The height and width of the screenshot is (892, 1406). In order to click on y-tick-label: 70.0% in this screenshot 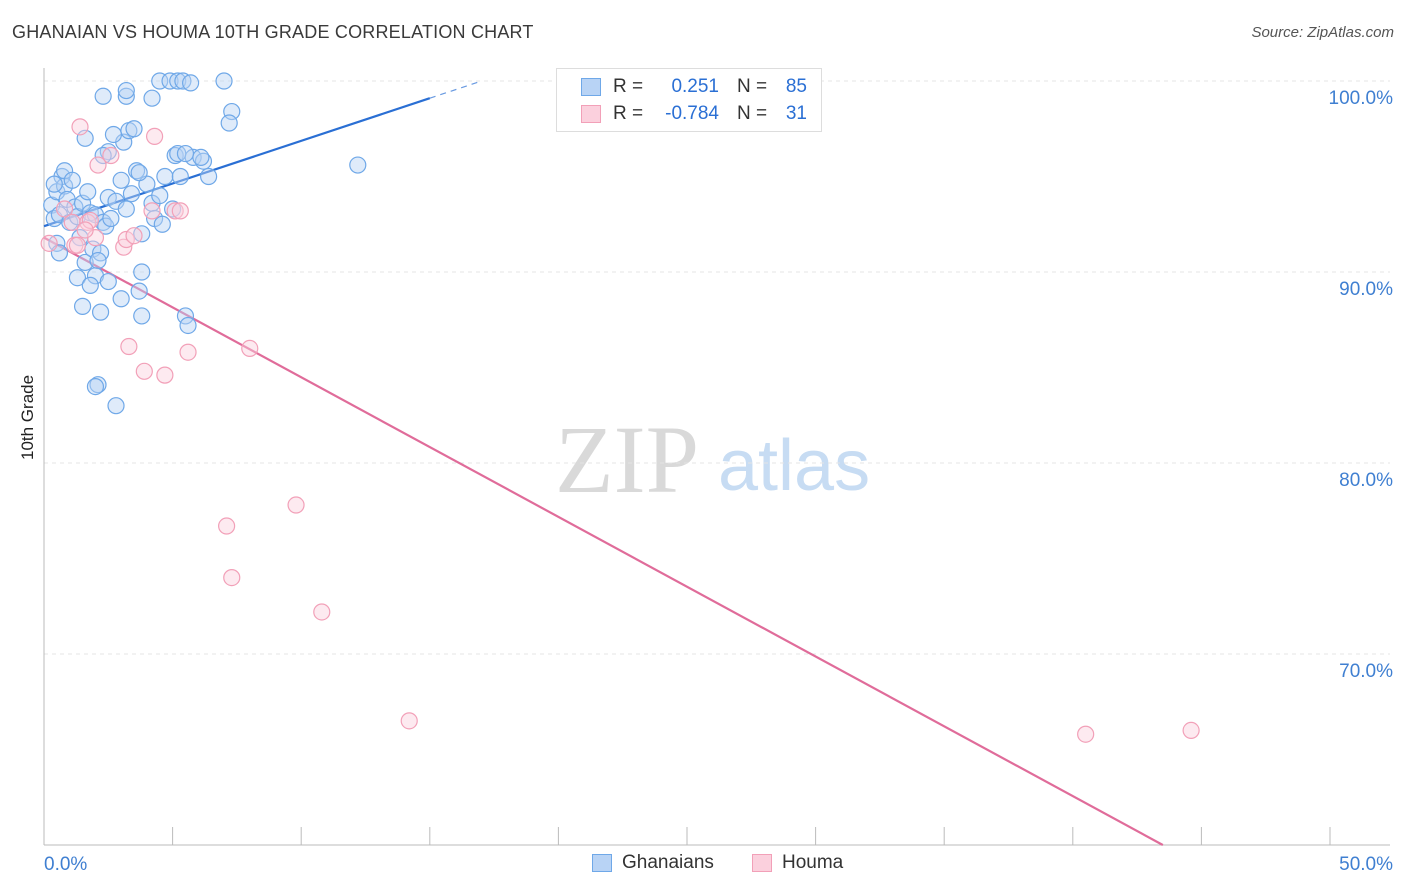, I will do `click(1366, 671)`.